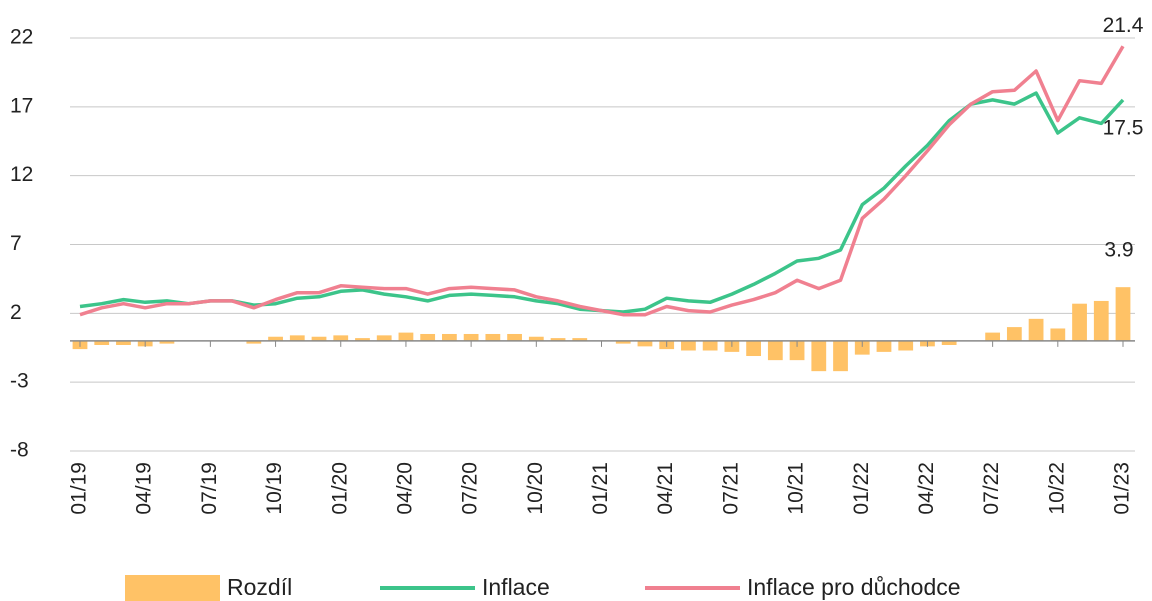 This screenshot has width=1152, height=601. What do you see at coordinates (404, 488) in the screenshot?
I see `x-tick-label: 04/20` at bounding box center [404, 488].